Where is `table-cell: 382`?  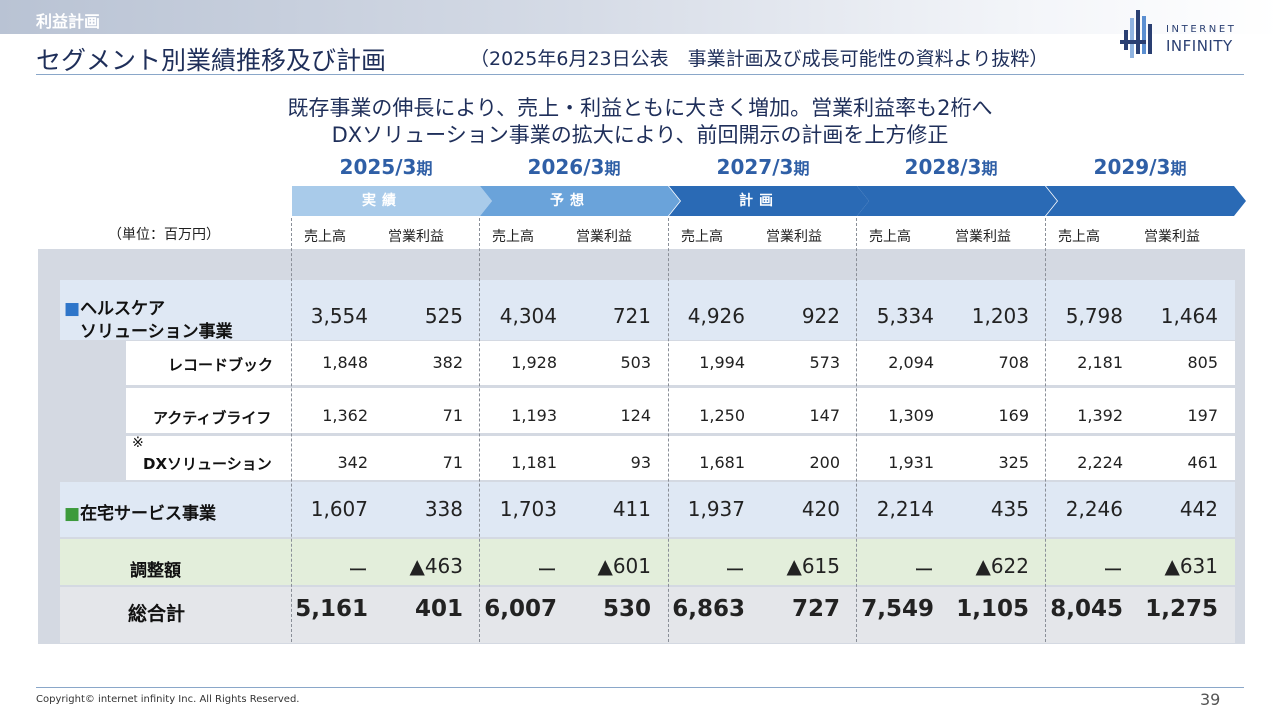 table-cell: 382 is located at coordinates (447, 363).